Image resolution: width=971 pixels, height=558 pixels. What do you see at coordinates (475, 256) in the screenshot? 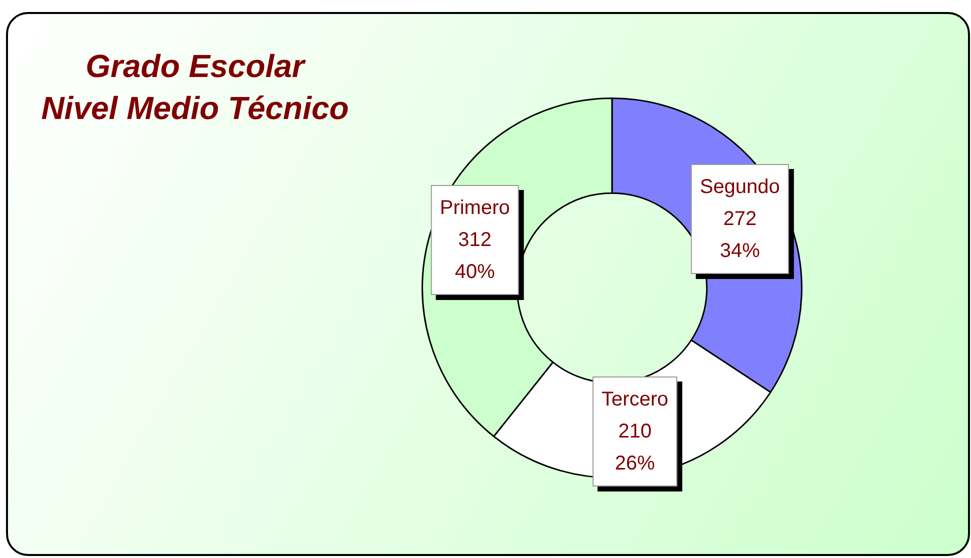
I see `data-label: 312 40%` at bounding box center [475, 256].